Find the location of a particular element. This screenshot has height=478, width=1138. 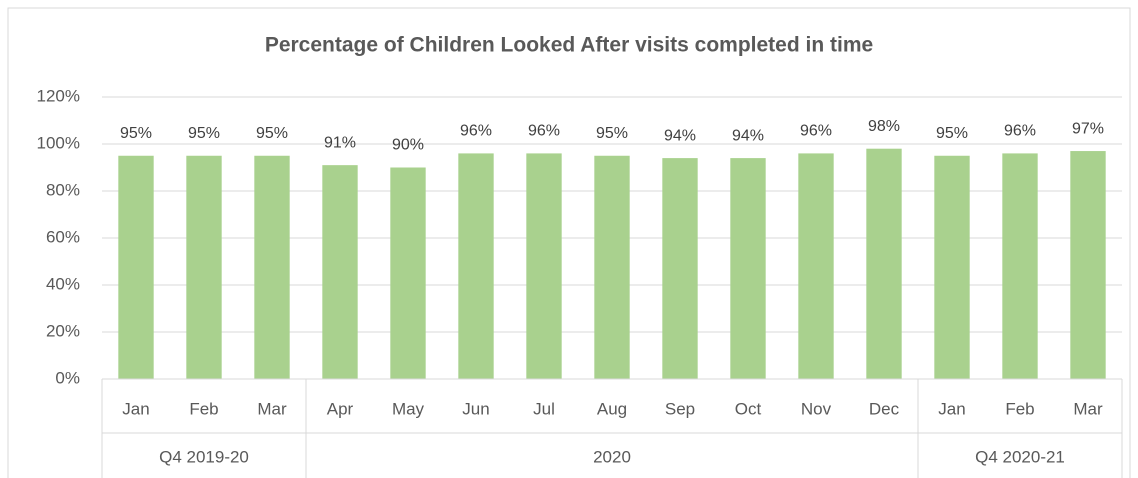

data-label dl: 90% is located at coordinates (408, 145).